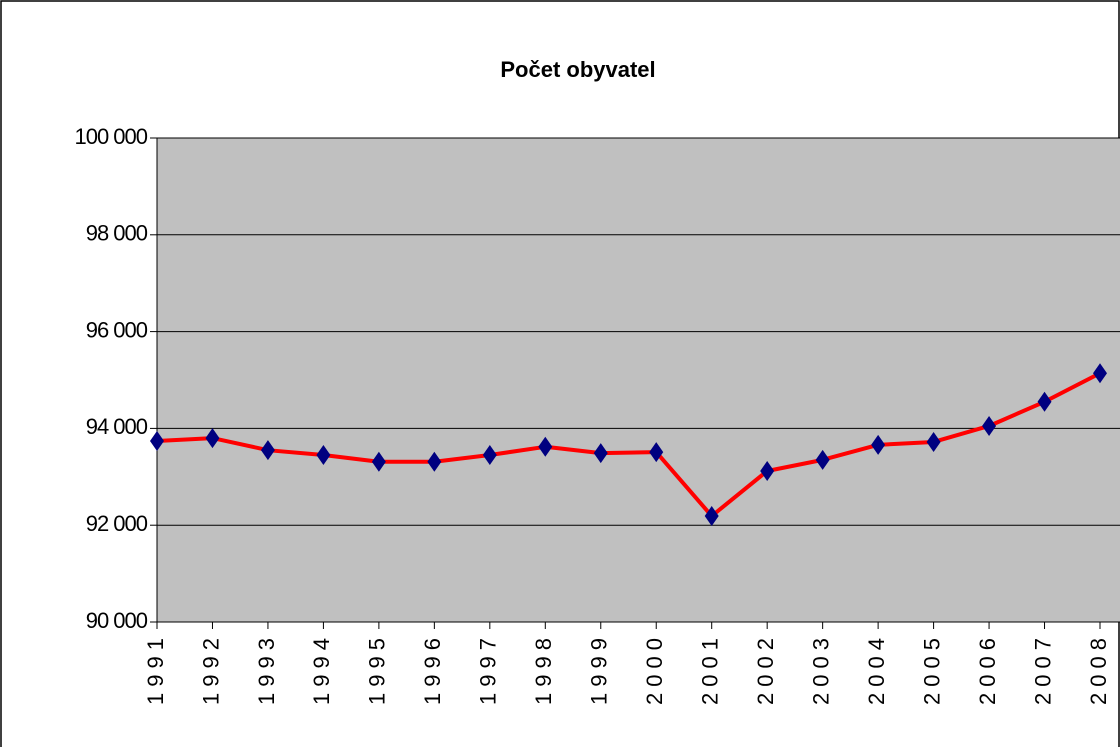 The image size is (1120, 747). I want to click on y-tick-label: 90 000, so click(117, 620).